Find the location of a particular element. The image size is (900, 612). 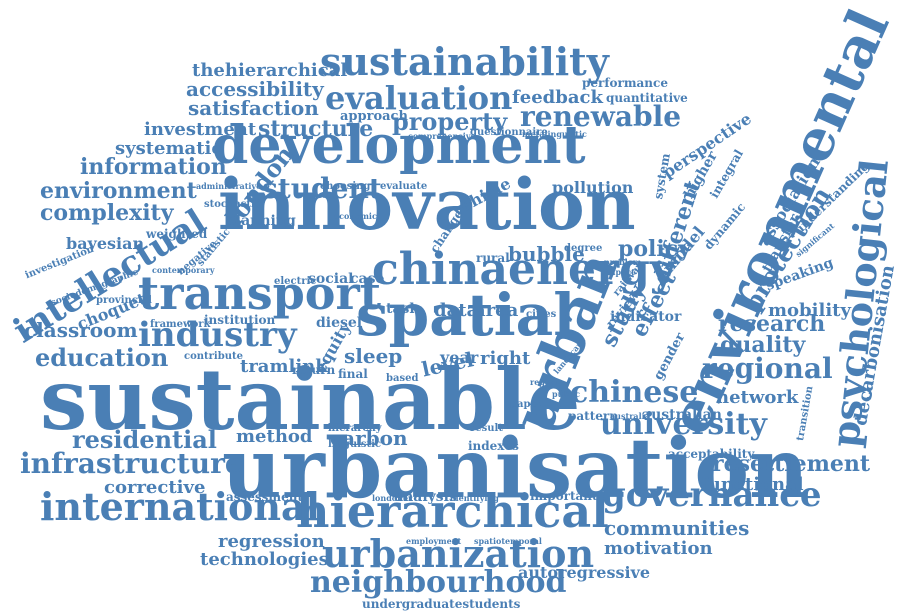

cloud-word-problem: problem is located at coordinates (623, 262).